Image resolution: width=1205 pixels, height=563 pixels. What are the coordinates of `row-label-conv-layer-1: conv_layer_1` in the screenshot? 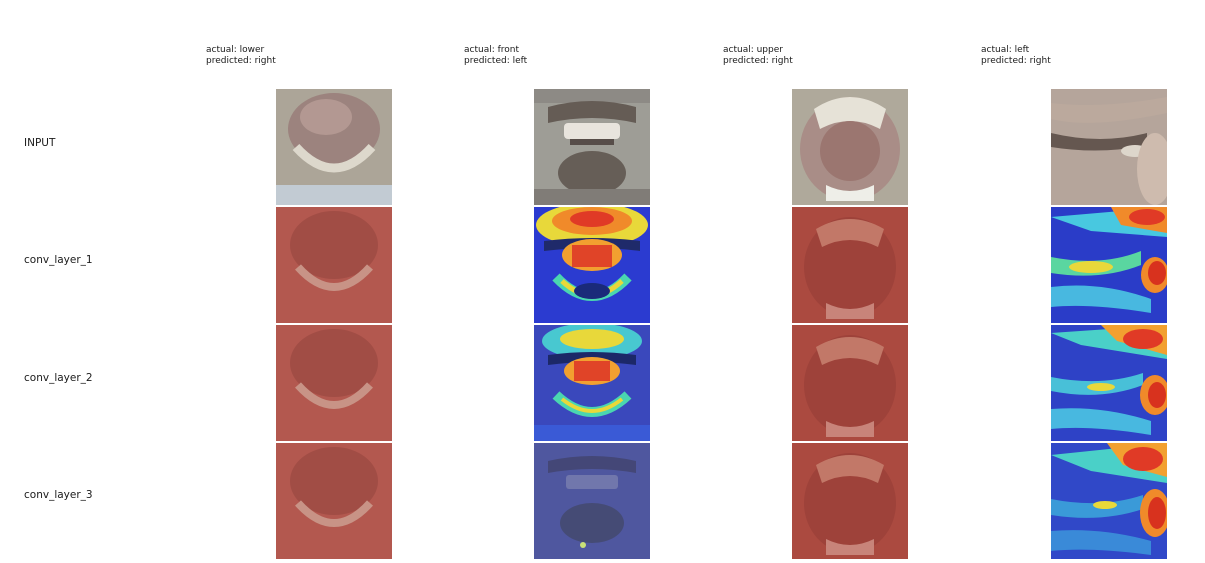 It's located at (58, 260).